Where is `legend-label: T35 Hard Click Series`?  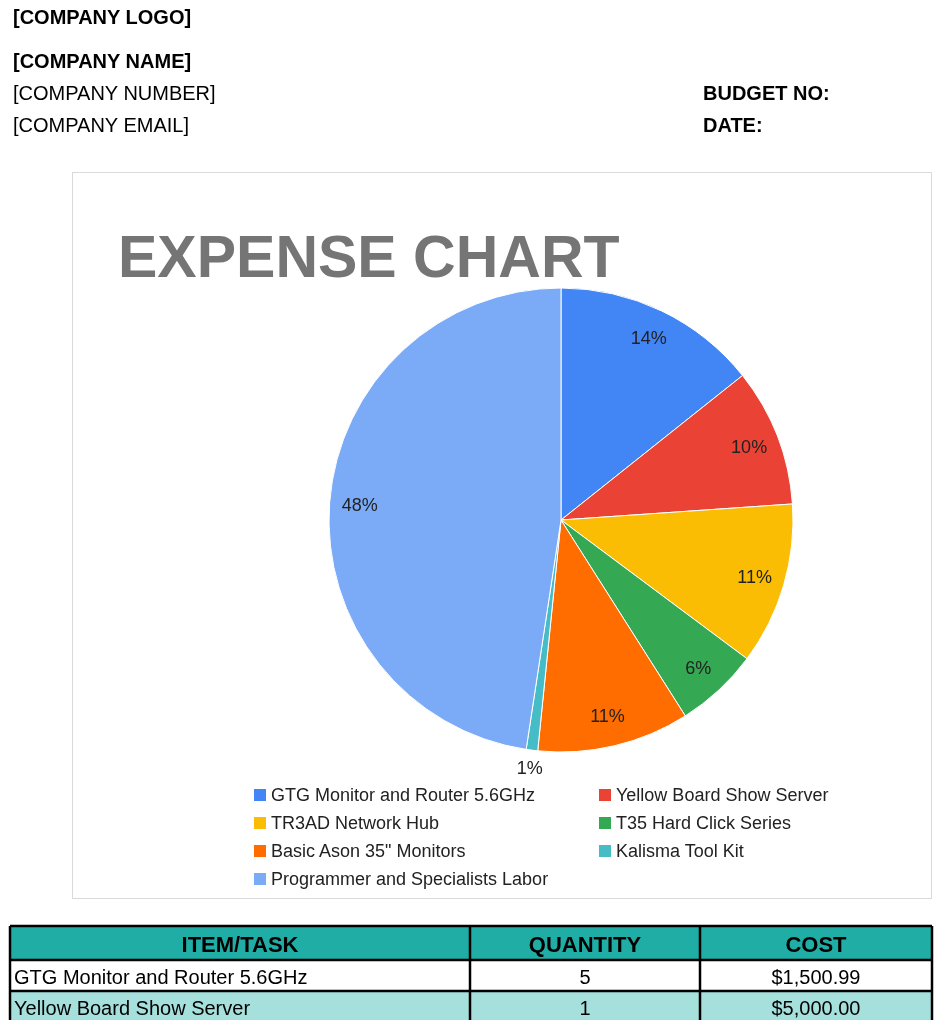 legend-label: T35 Hard Click Series is located at coordinates (704, 823).